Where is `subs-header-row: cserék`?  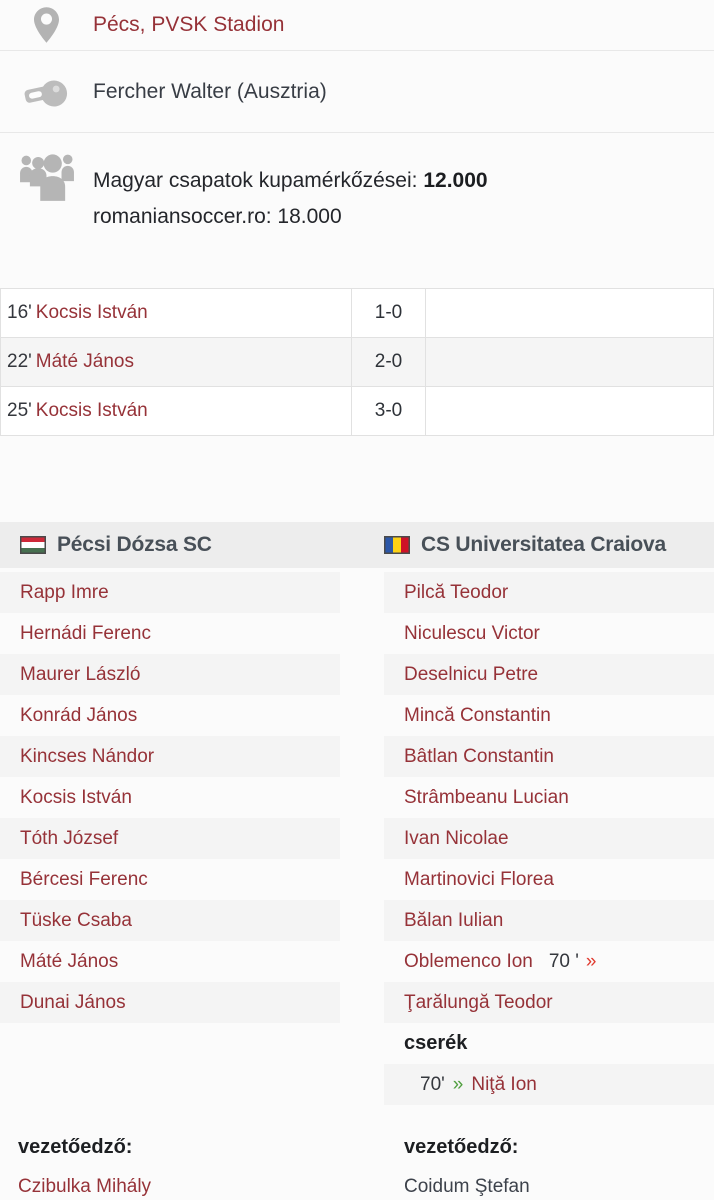
subs-header-row: cserék is located at coordinates (549, 1043).